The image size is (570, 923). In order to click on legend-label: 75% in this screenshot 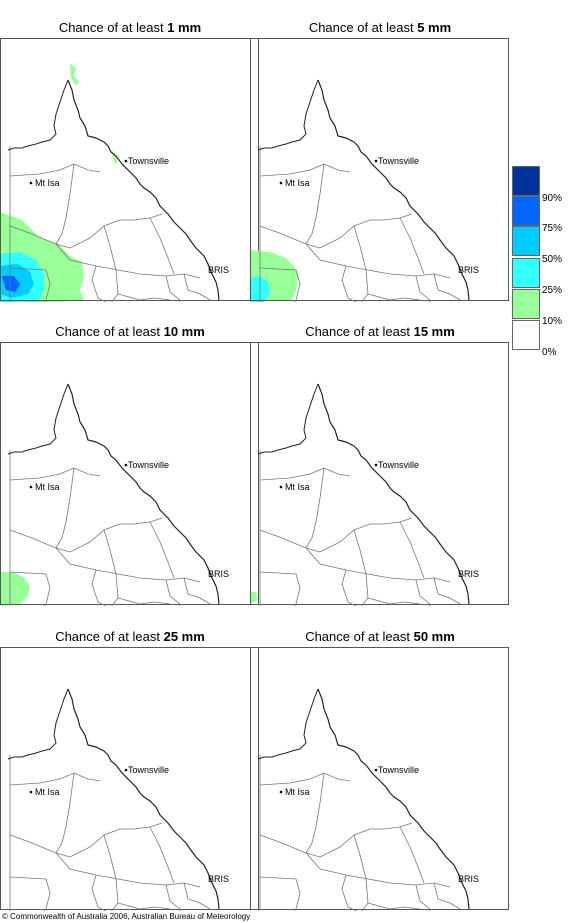, I will do `click(552, 228)`.